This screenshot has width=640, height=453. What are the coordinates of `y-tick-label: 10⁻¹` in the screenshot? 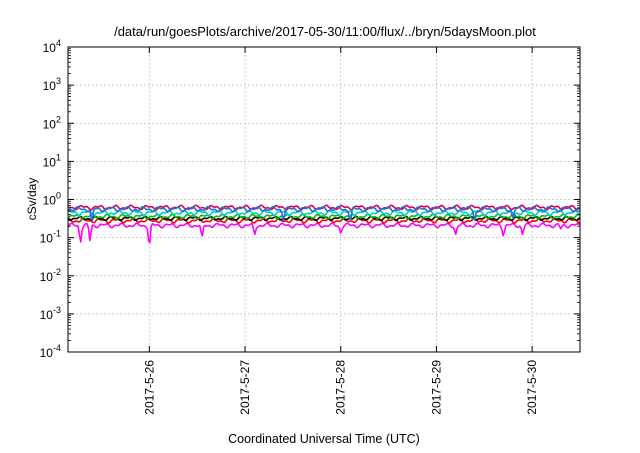 It's located at (50, 237).